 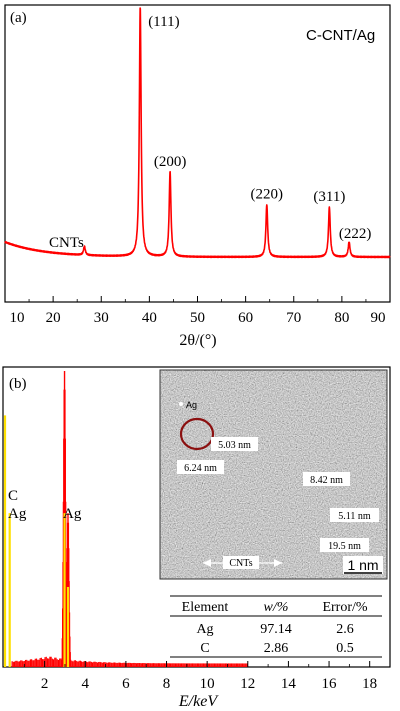 What do you see at coordinates (197, 434) in the screenshot?
I see `ag-particle-ring` at bounding box center [197, 434].